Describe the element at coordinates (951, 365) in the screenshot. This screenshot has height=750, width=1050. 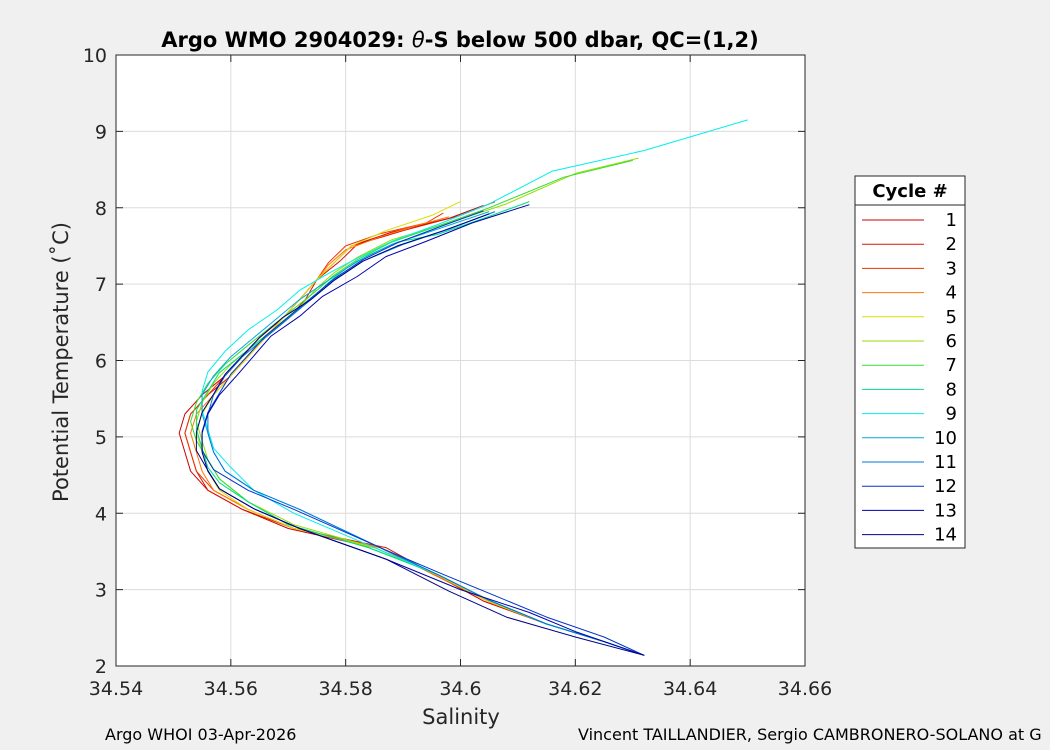
I see `legend-label-cycle-7: 7` at that location.